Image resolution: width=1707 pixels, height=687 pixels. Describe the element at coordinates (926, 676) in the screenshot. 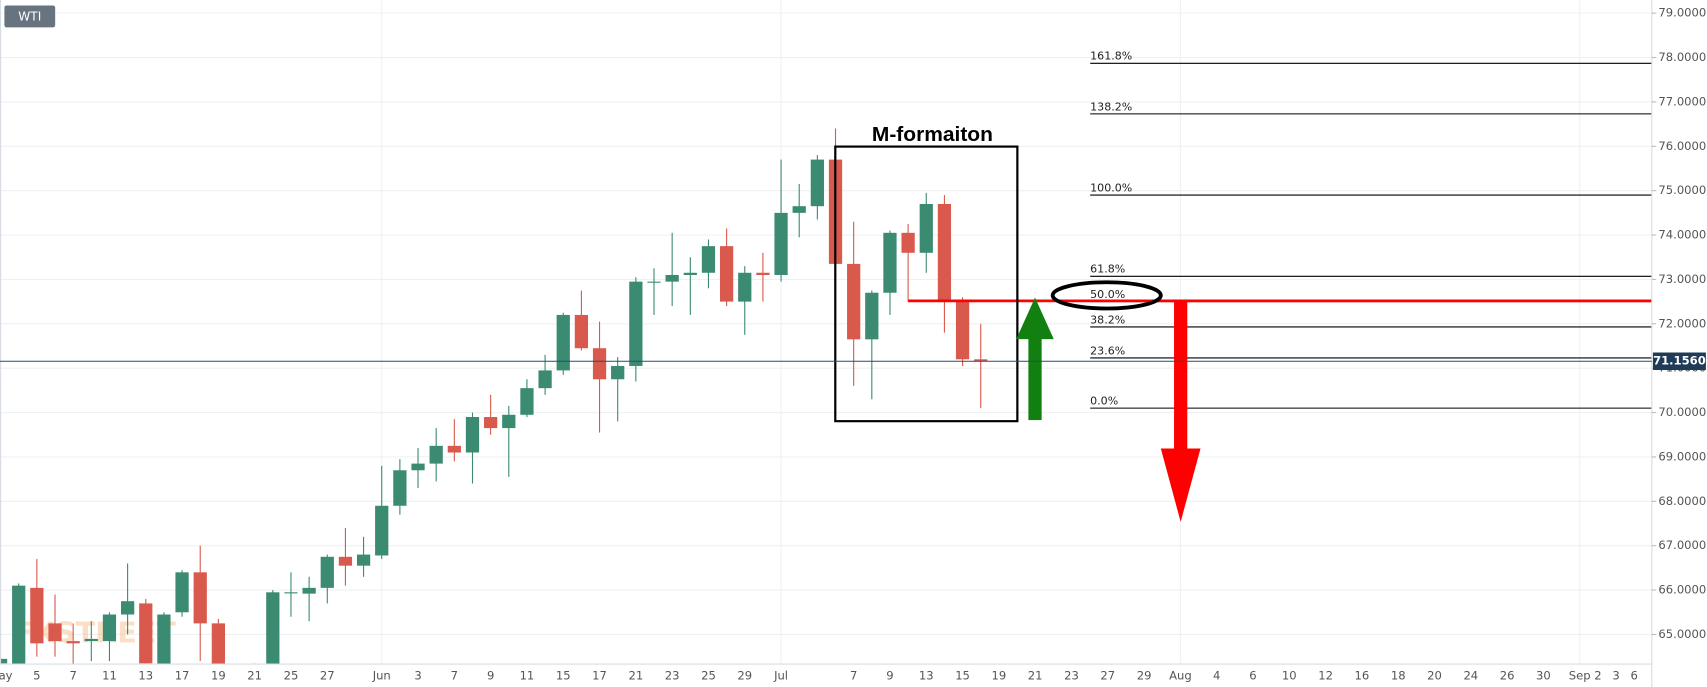

I see `x-tick-label: 13` at that location.